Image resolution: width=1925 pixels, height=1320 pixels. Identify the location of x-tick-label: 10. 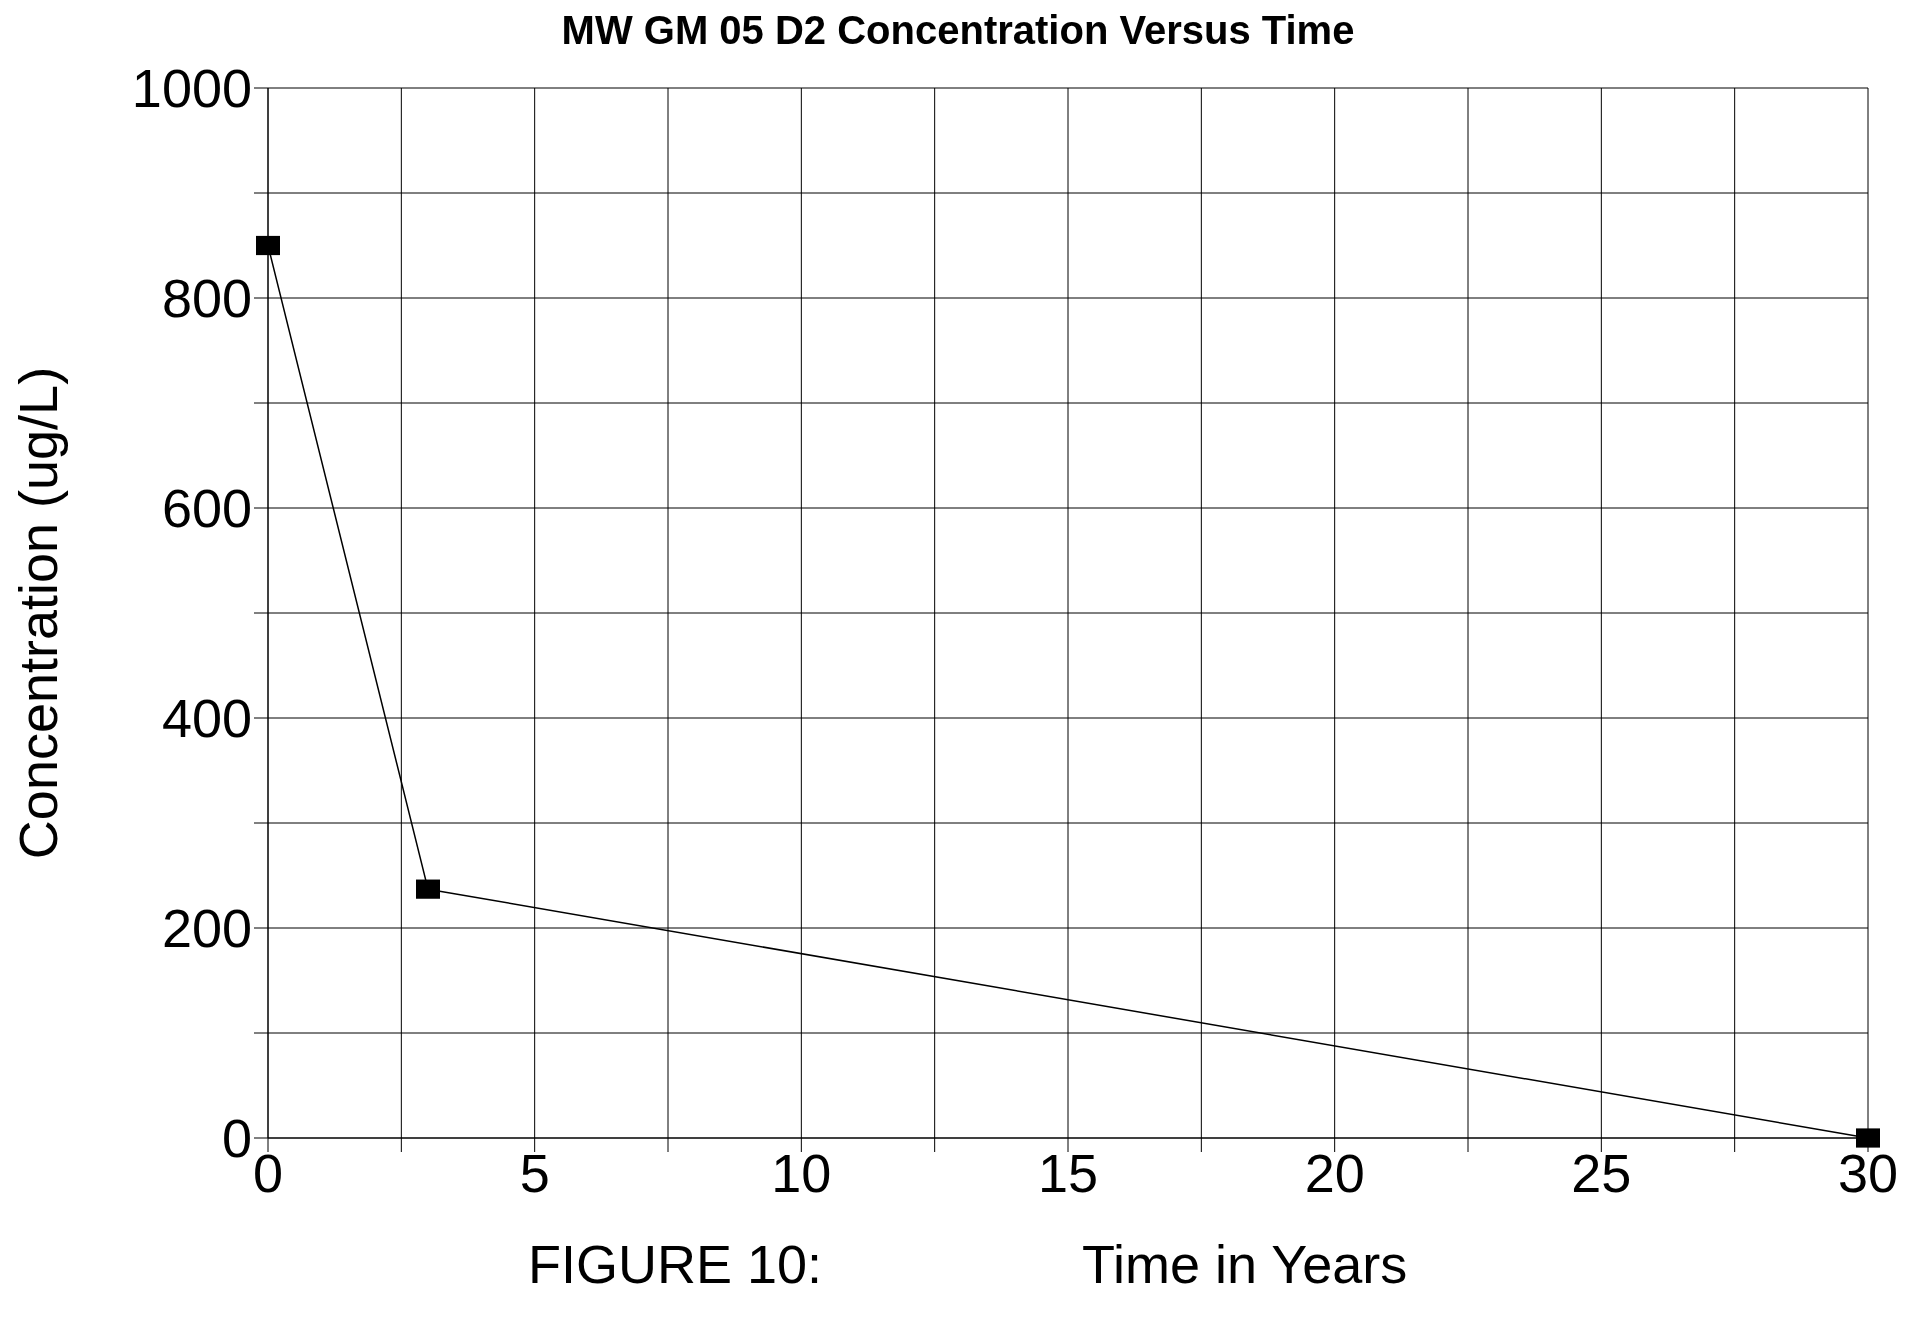
(801, 1173).